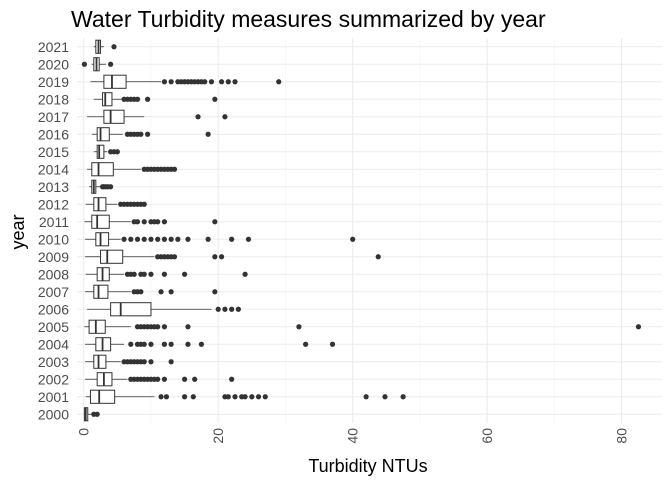 This screenshot has height=480, width=672. What do you see at coordinates (220, 239) in the screenshot?
I see `box-2010` at bounding box center [220, 239].